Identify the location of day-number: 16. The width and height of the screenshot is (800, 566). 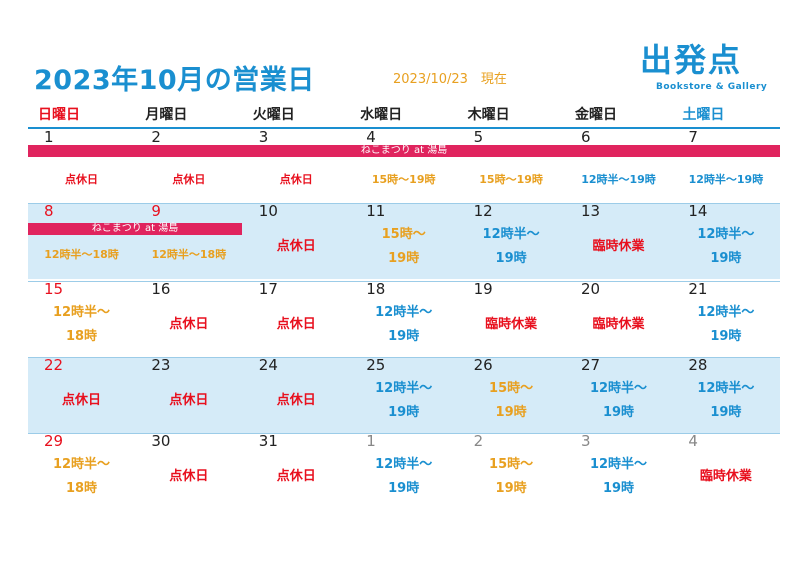
(161, 289).